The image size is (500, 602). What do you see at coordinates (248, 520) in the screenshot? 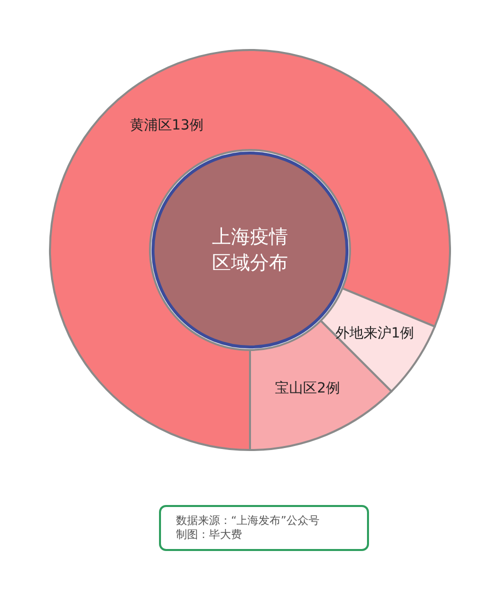
I see `source-note: 数据来源：“上海发布”公众号` at bounding box center [248, 520].